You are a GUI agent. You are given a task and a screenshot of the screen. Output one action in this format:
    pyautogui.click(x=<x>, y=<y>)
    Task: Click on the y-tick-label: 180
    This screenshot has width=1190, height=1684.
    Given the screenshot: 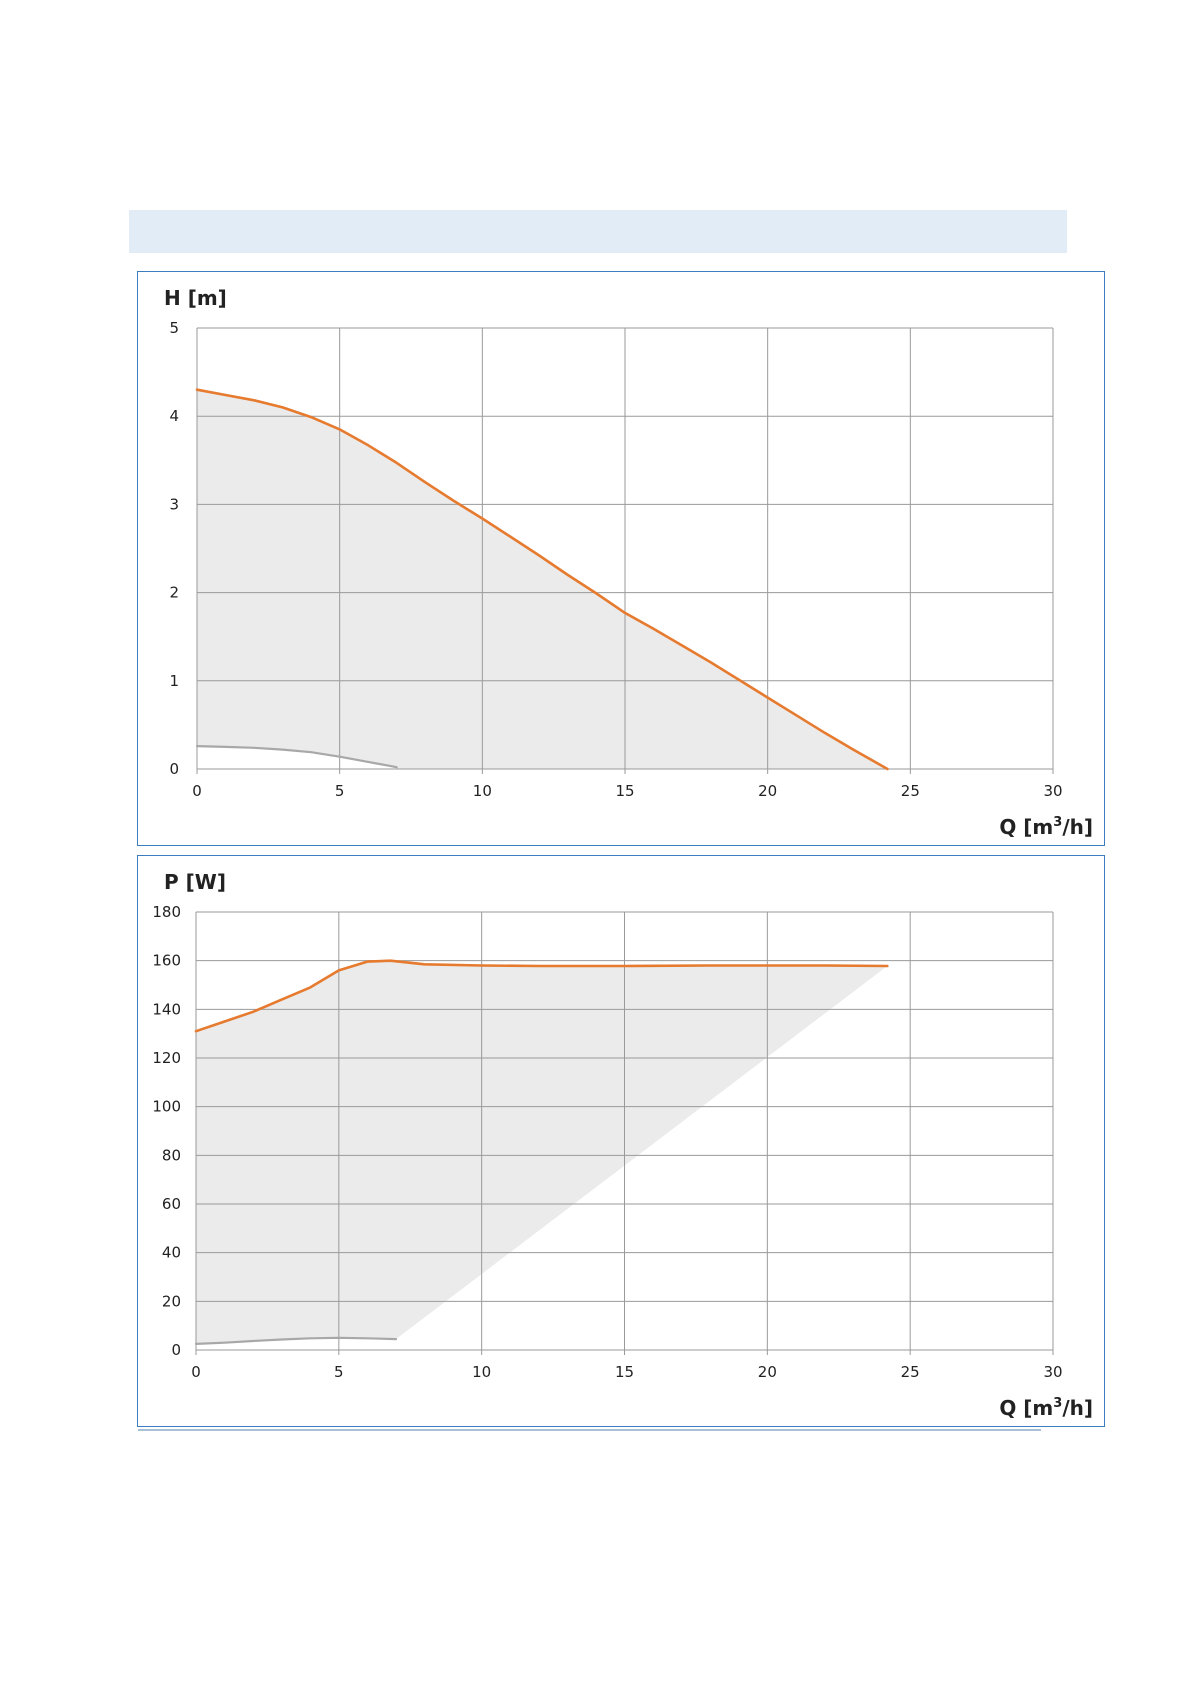 What is the action you would take?
    pyautogui.click(x=166, y=912)
    